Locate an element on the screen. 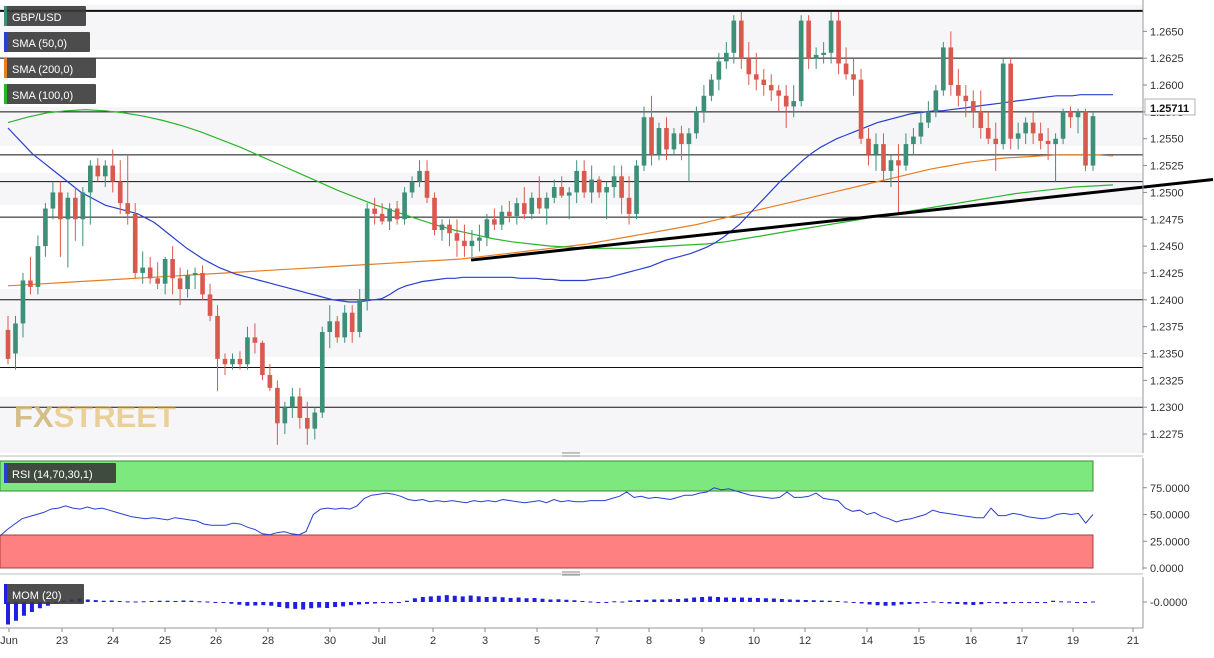  price-tick-label: 1.2650 is located at coordinates (1167, 32).